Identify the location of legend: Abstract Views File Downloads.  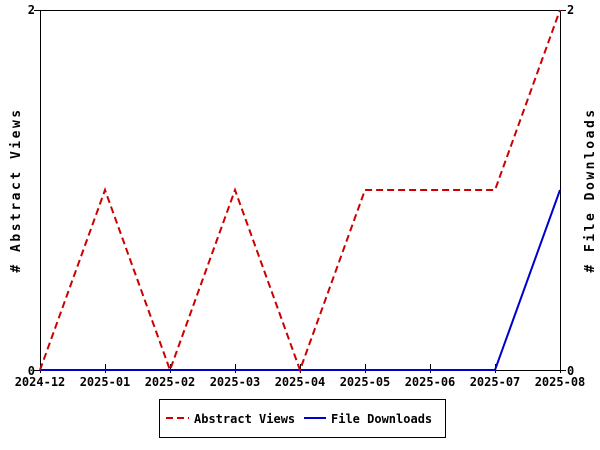
(302, 418).